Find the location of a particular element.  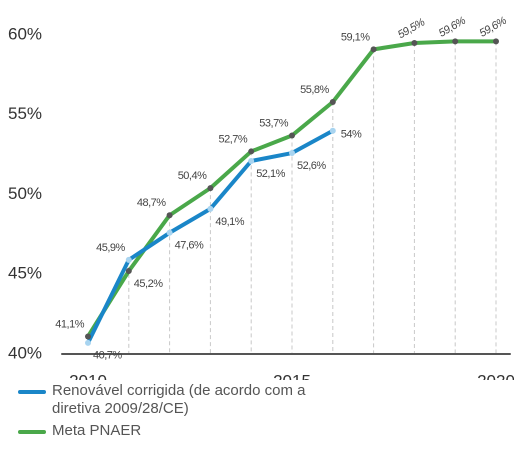

data-label: 52,1% is located at coordinates (270, 174).